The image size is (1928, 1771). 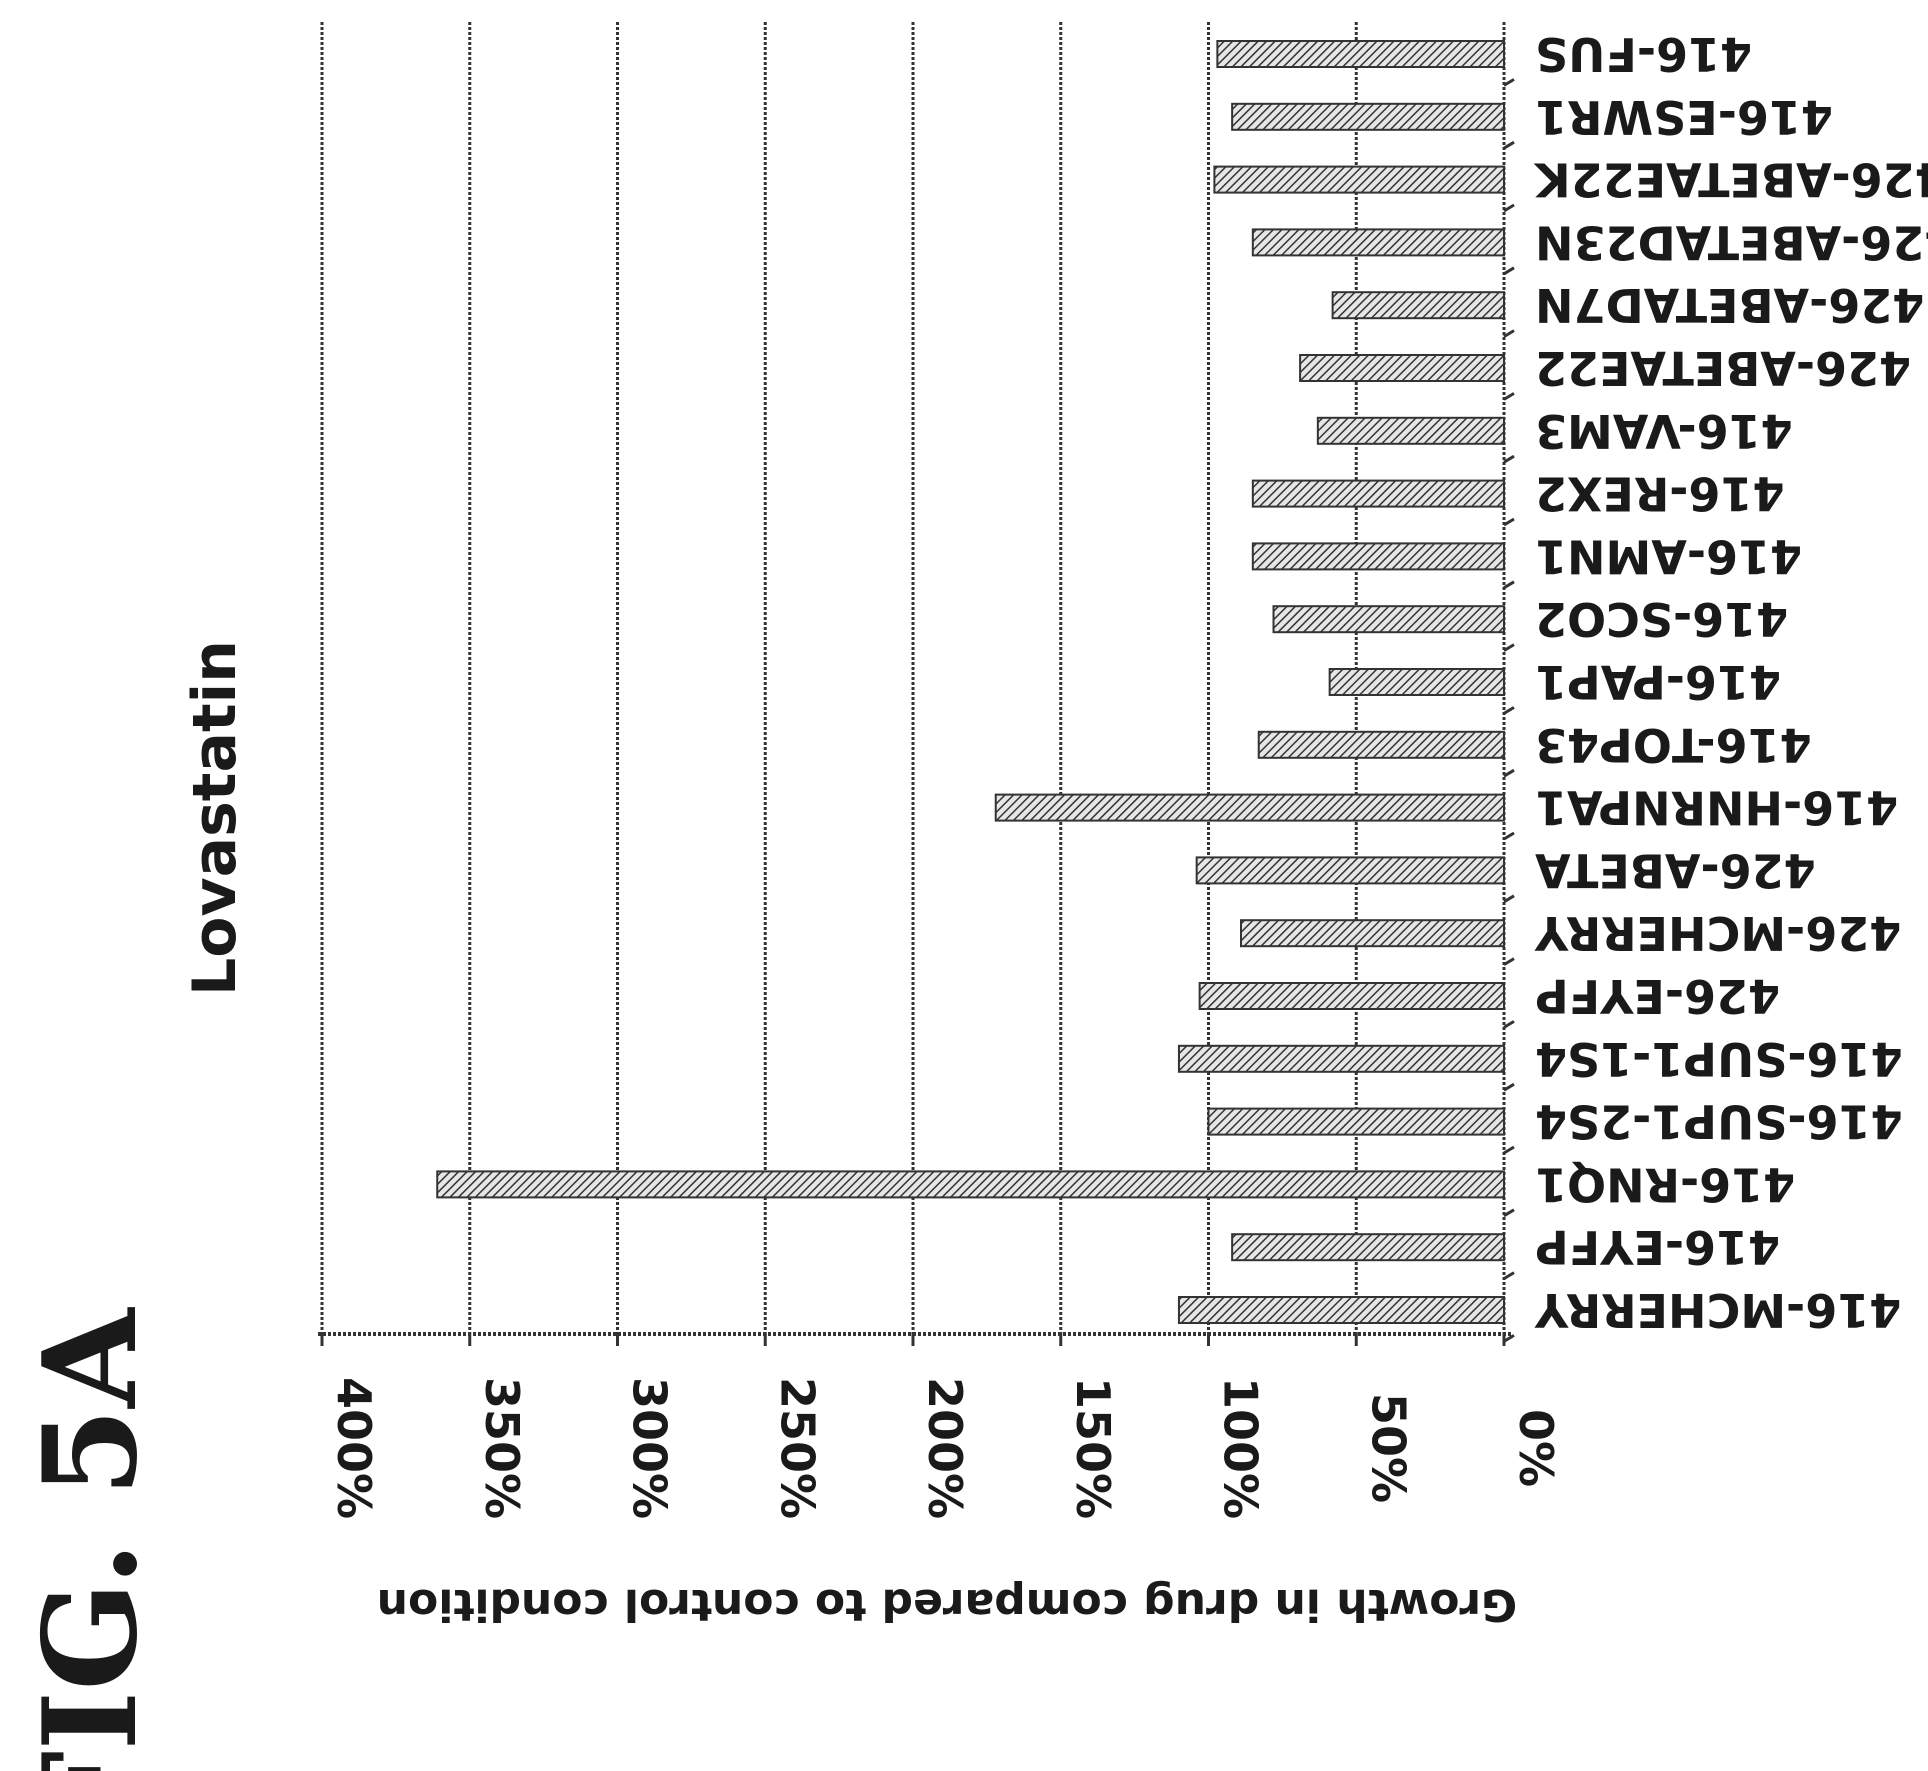 I want to click on value-tick-label: 0%, so click(x=1536, y=1448).